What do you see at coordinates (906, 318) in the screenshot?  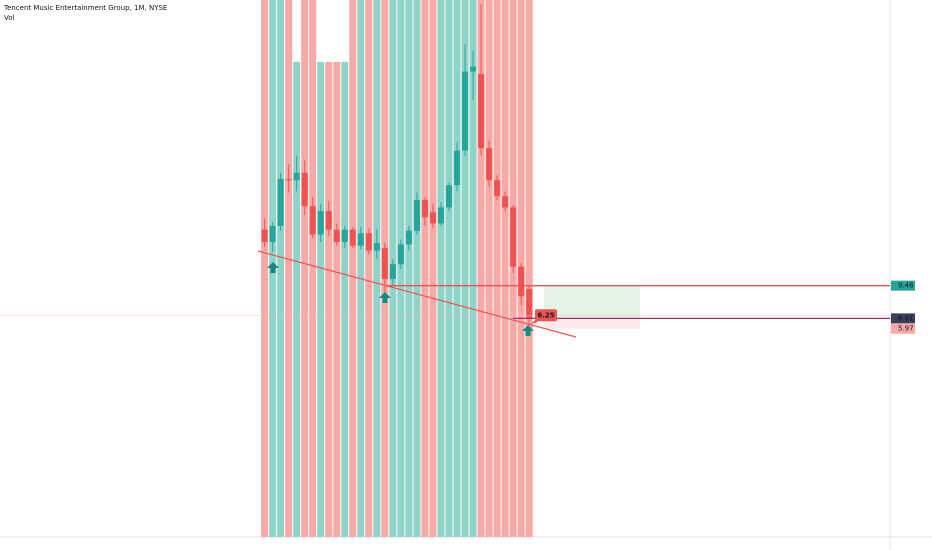 I see `price-badge-label: 6.81` at bounding box center [906, 318].